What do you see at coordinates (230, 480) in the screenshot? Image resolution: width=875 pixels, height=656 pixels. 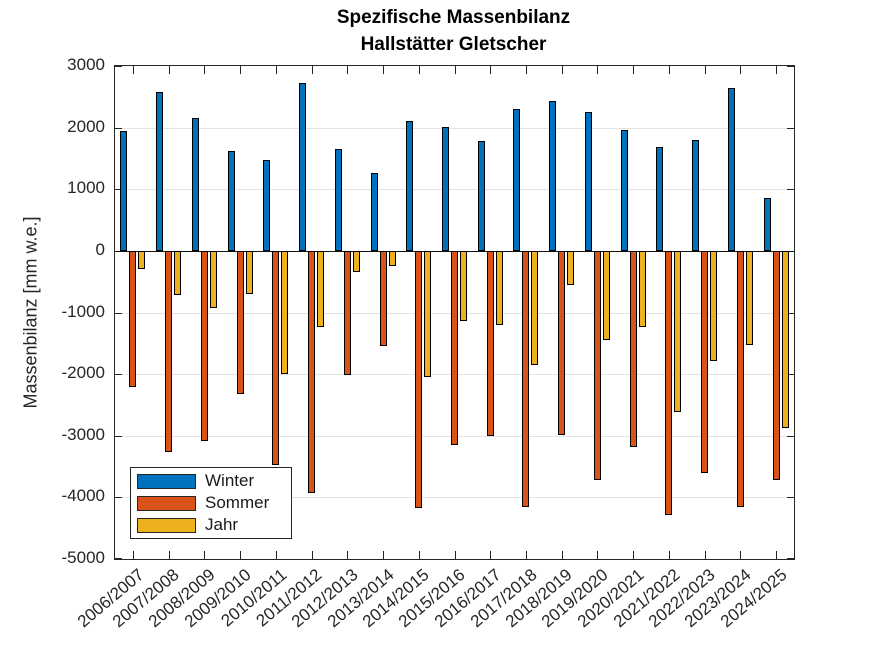 I see `legend-label-winter: Winter` at bounding box center [230, 480].